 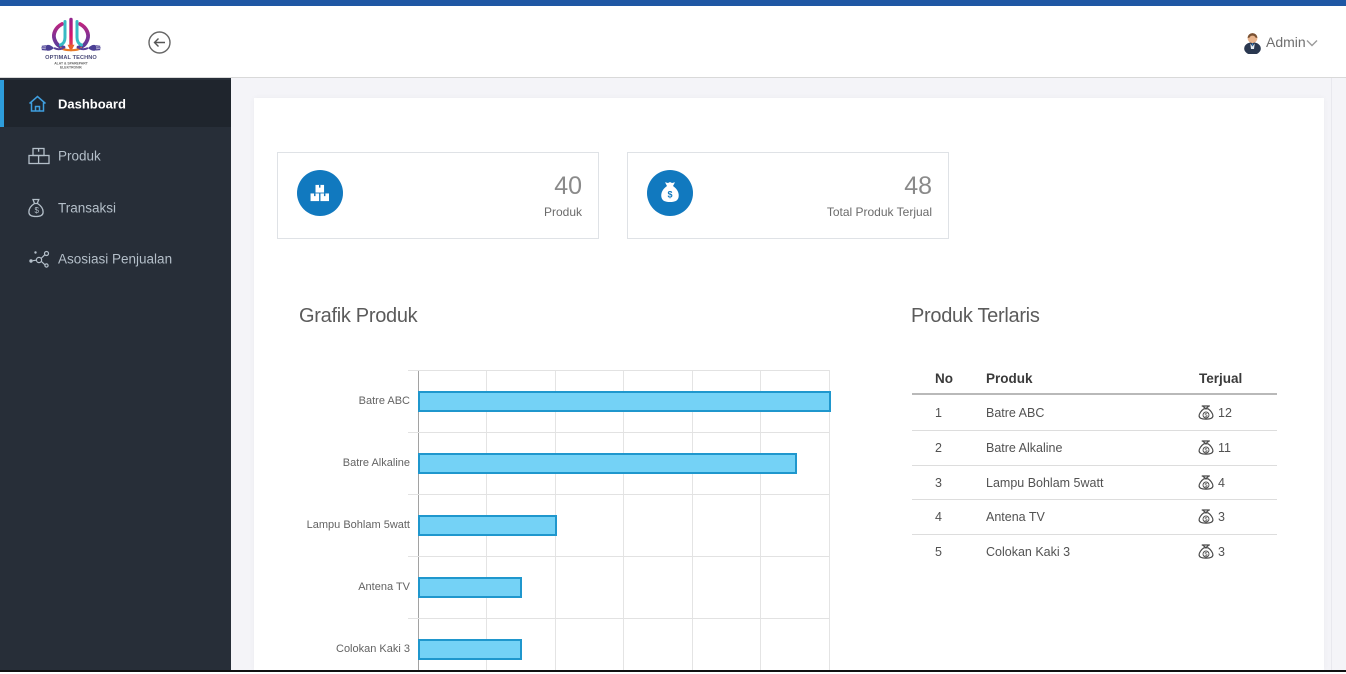 What do you see at coordinates (71, 64) in the screenshot?
I see `svg-text: ALAT & SPAREPART` at bounding box center [71, 64].